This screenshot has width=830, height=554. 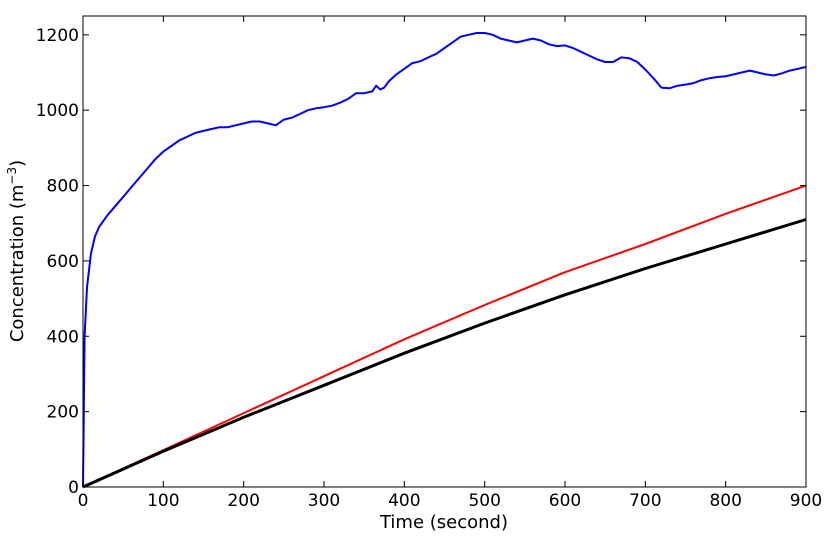 I want to click on x-tick-label: 600, so click(x=565, y=501).